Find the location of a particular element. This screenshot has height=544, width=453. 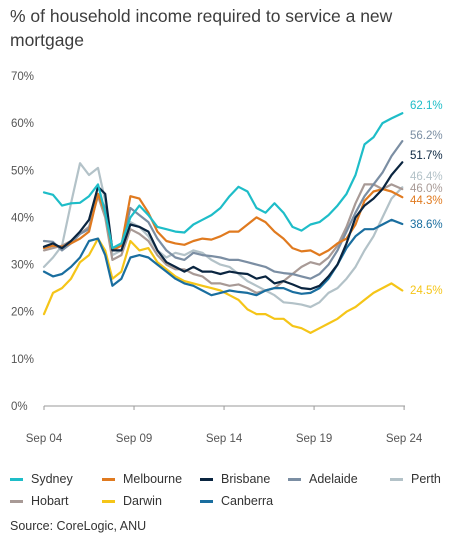

legend-item-brisbane: Brisbane is located at coordinates (235, 479).